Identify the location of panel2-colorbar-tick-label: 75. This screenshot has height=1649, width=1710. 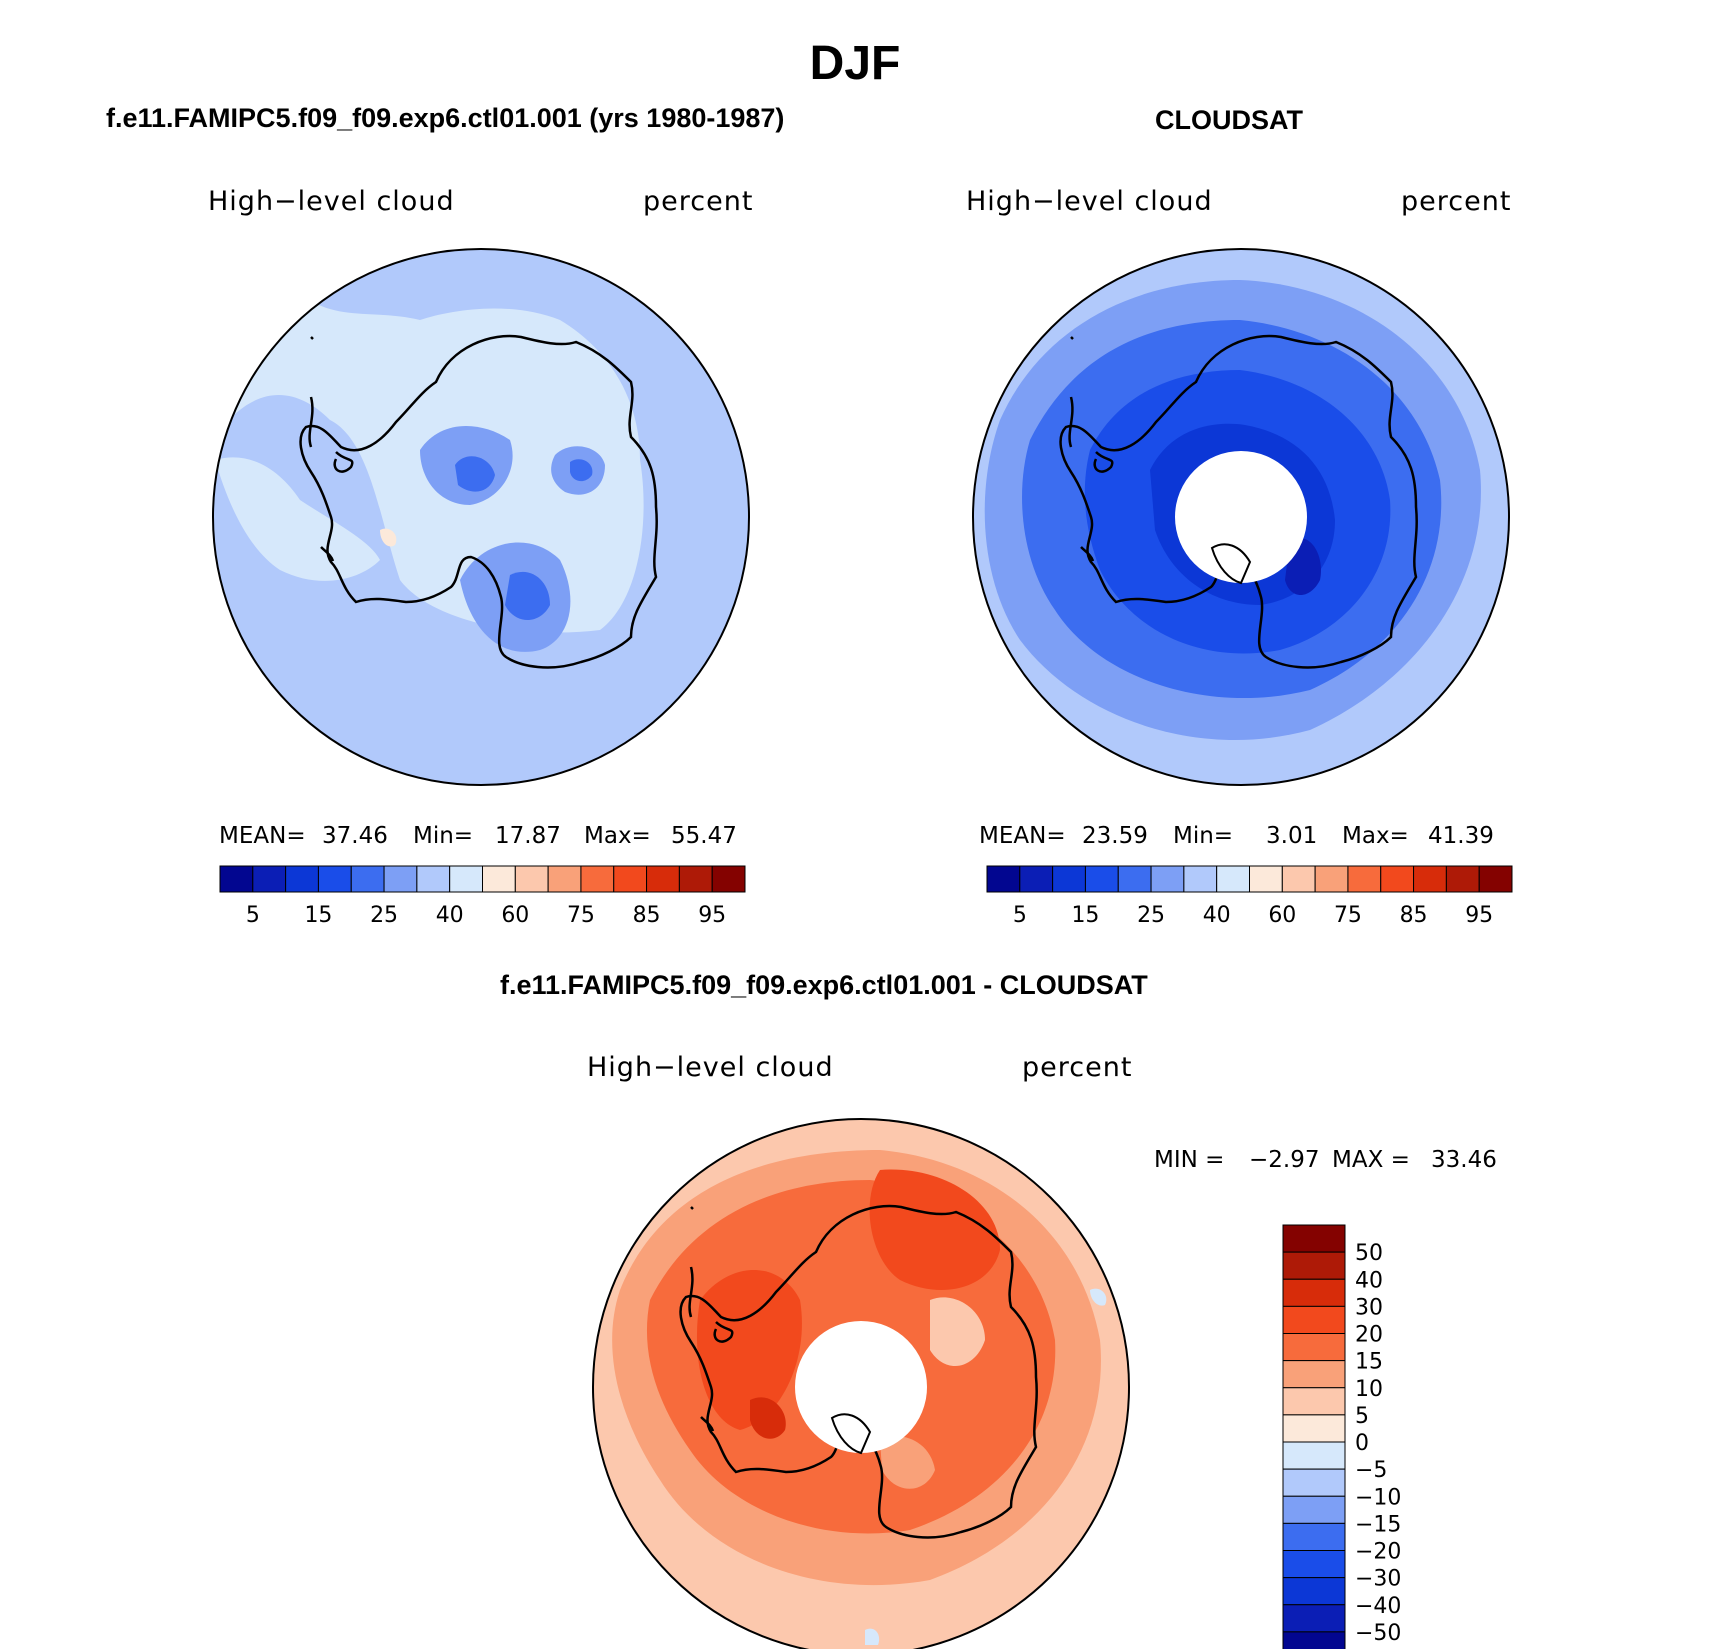
(1348, 915).